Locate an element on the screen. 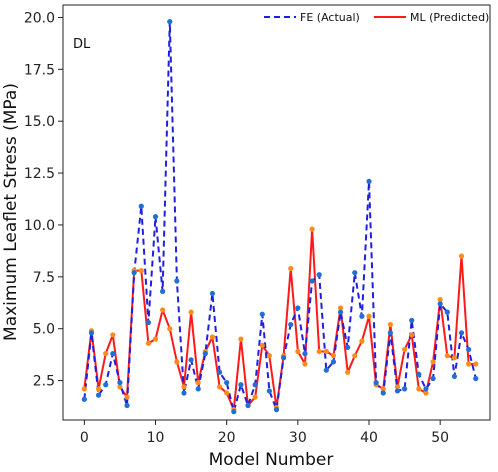 This screenshot has height=472, width=498. y-tick-label: 15.0 is located at coordinates (39, 122).